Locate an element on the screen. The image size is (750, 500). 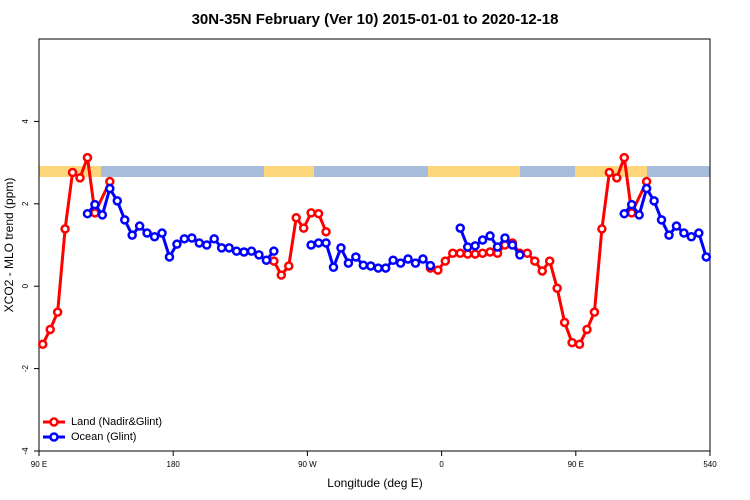
y-tick-label: -4 is located at coordinates (25, 451).